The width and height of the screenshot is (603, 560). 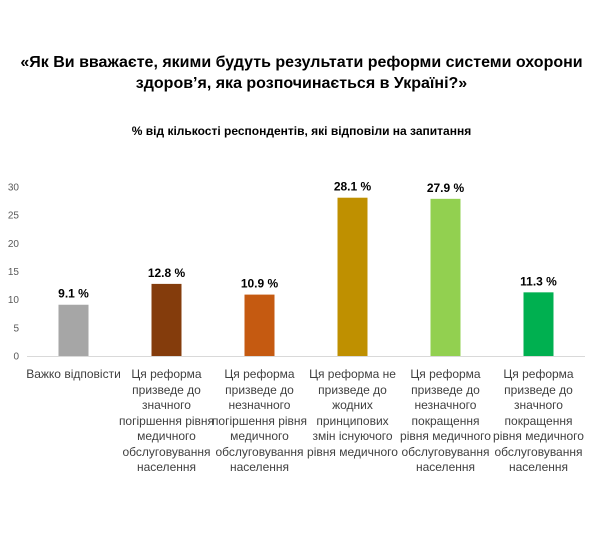 What do you see at coordinates (16, 357) in the screenshot?
I see `y-tick-label: 0` at bounding box center [16, 357].